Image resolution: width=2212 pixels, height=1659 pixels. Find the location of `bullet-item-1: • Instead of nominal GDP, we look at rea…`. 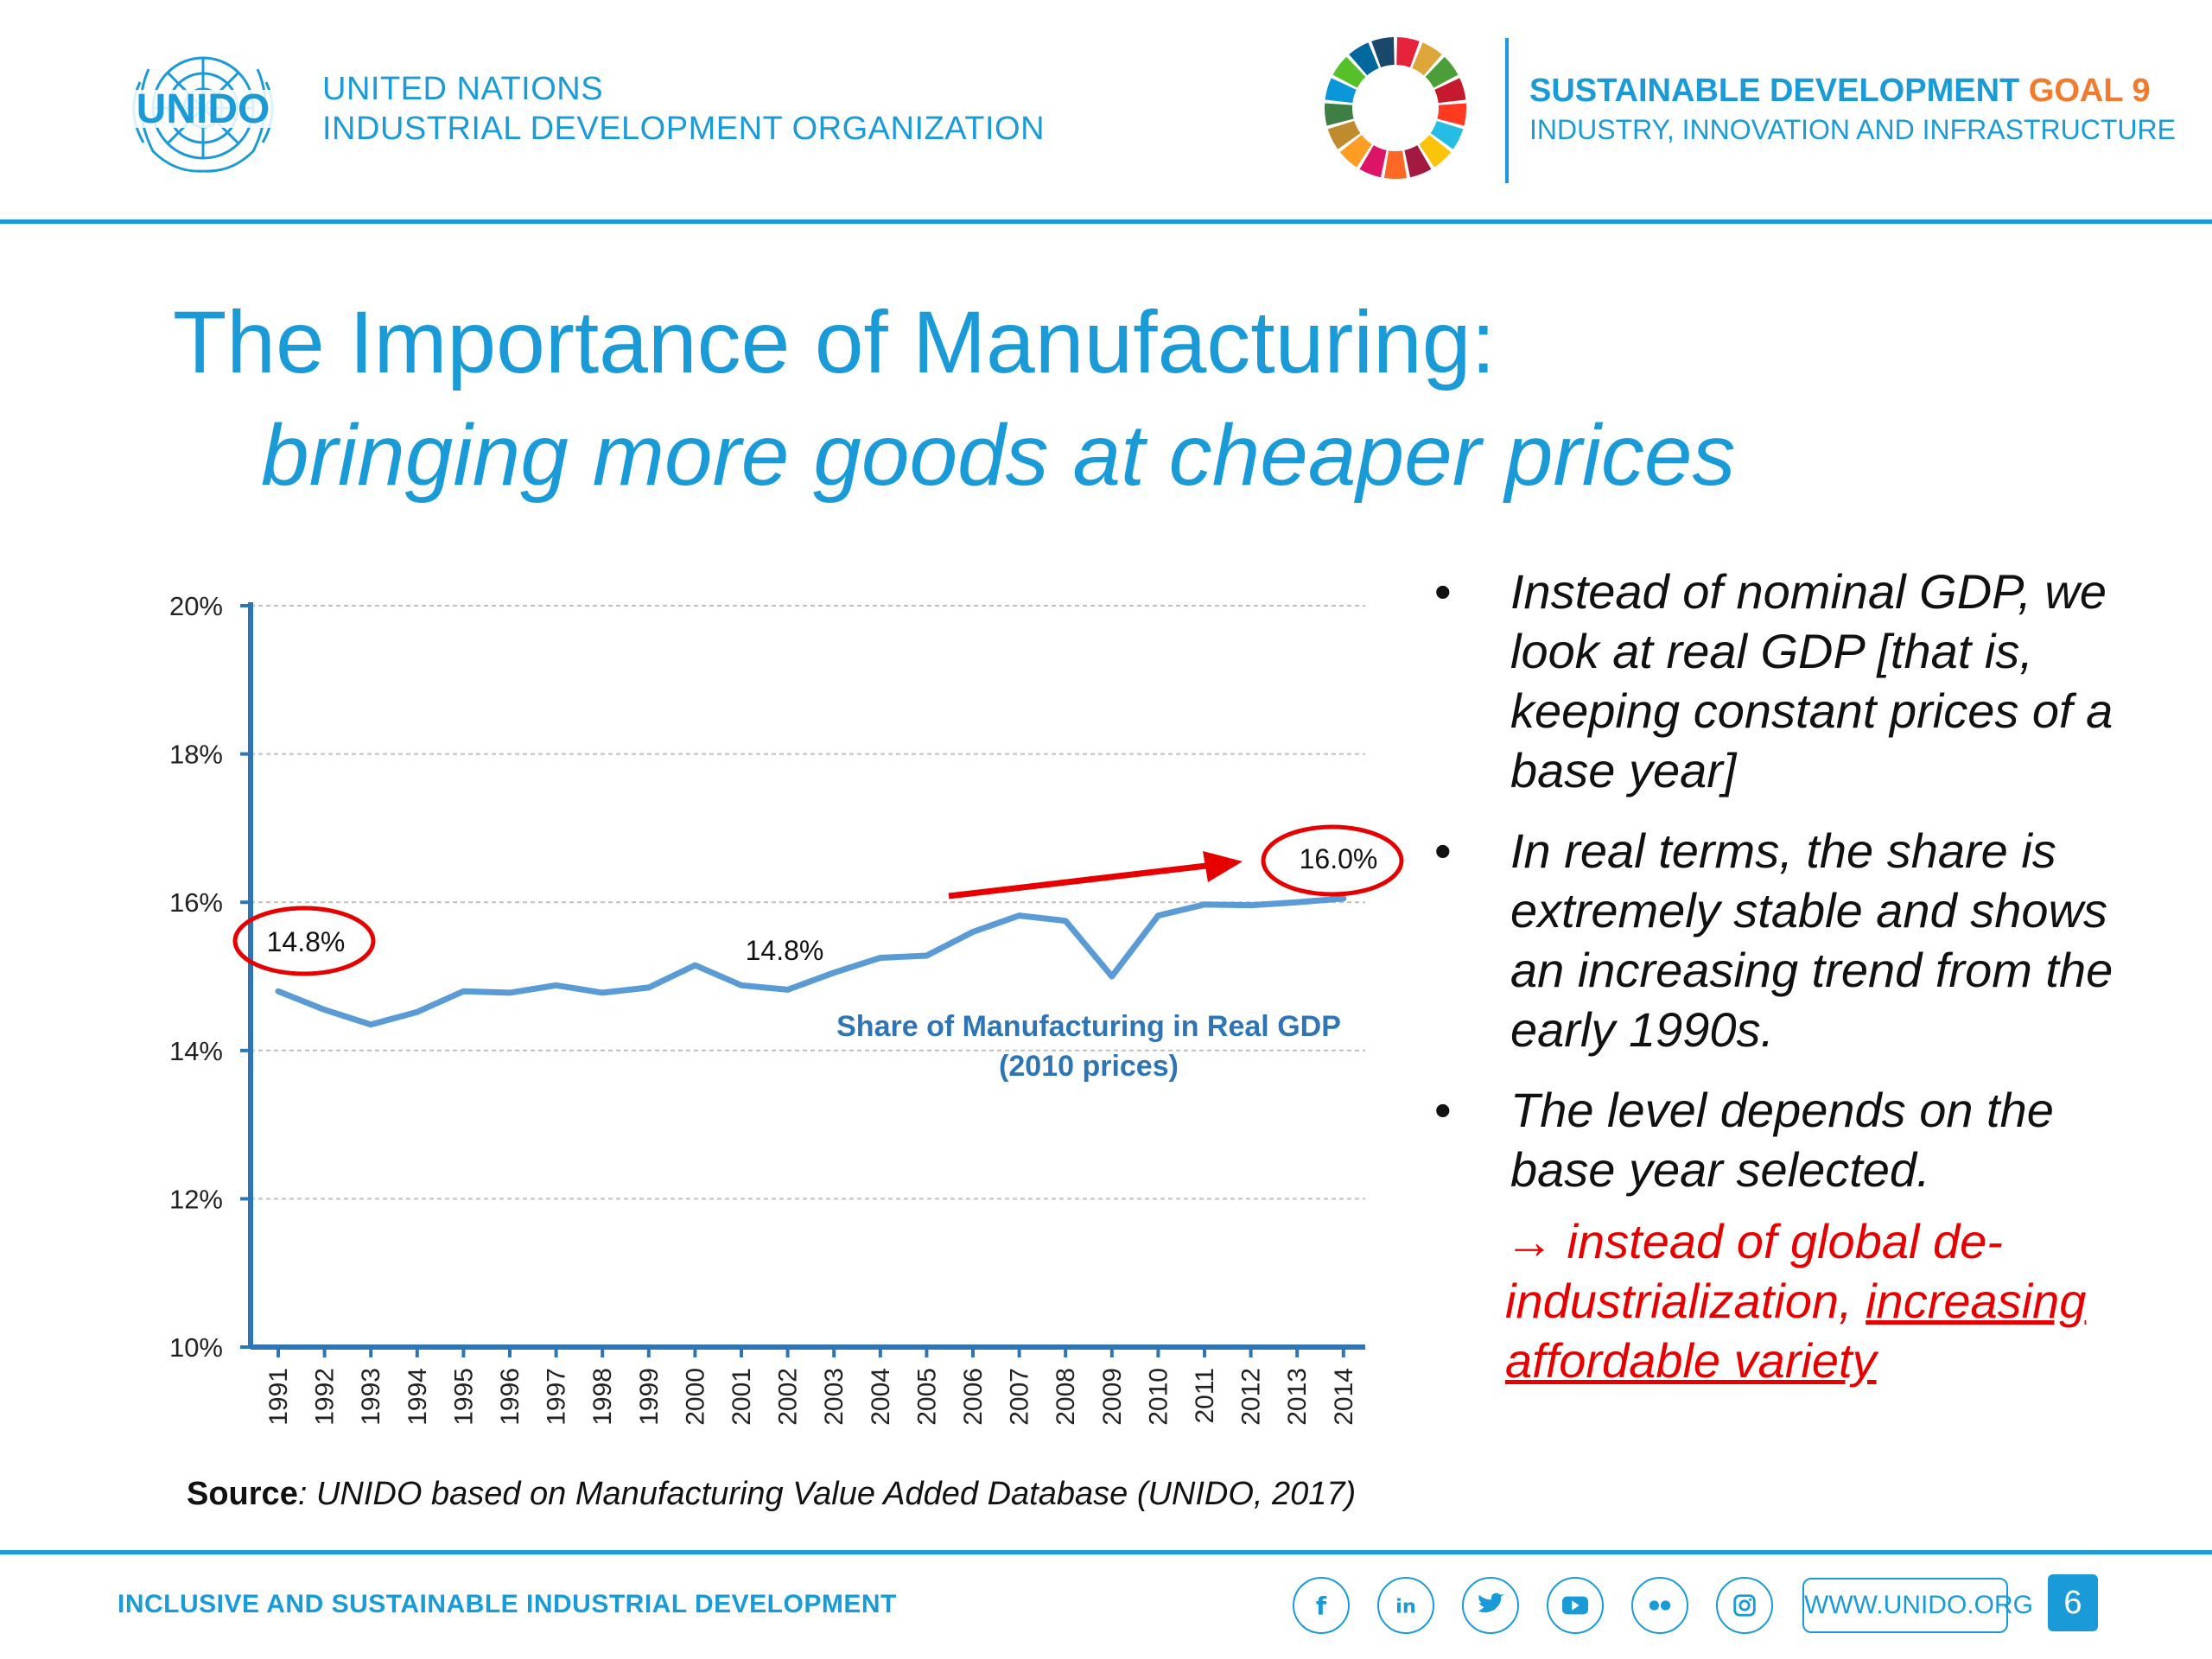

bullet-item-1: • Instead of nominal GDP, we look at rea… is located at coordinates (1788, 681).